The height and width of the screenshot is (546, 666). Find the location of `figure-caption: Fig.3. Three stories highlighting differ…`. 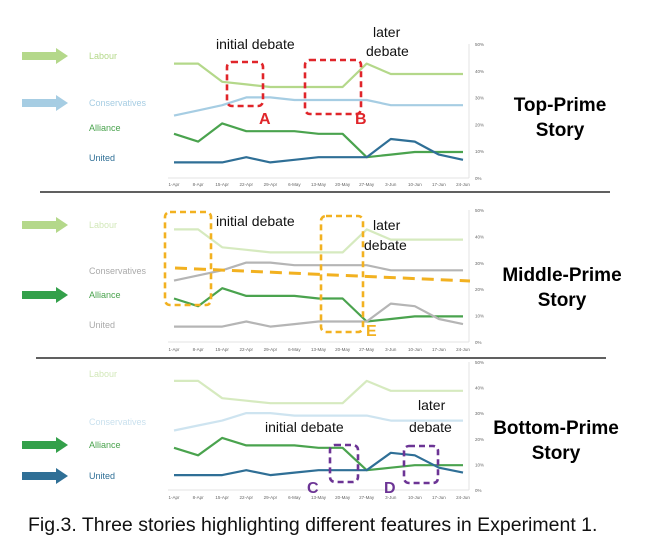

figure-caption: Fig.3. Three stories highlighting differ… is located at coordinates (313, 525).